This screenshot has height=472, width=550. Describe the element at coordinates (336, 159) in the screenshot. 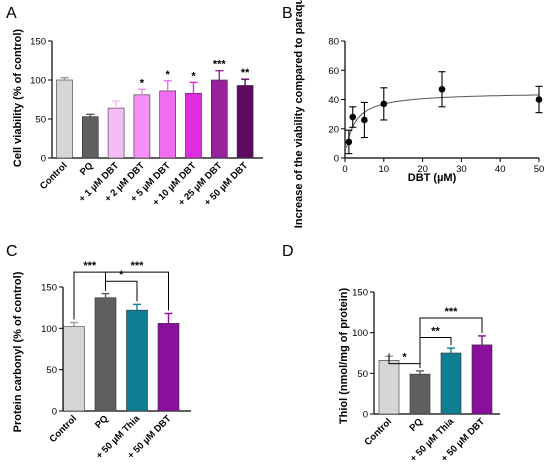

I see `ytick-label-b: 0` at that location.